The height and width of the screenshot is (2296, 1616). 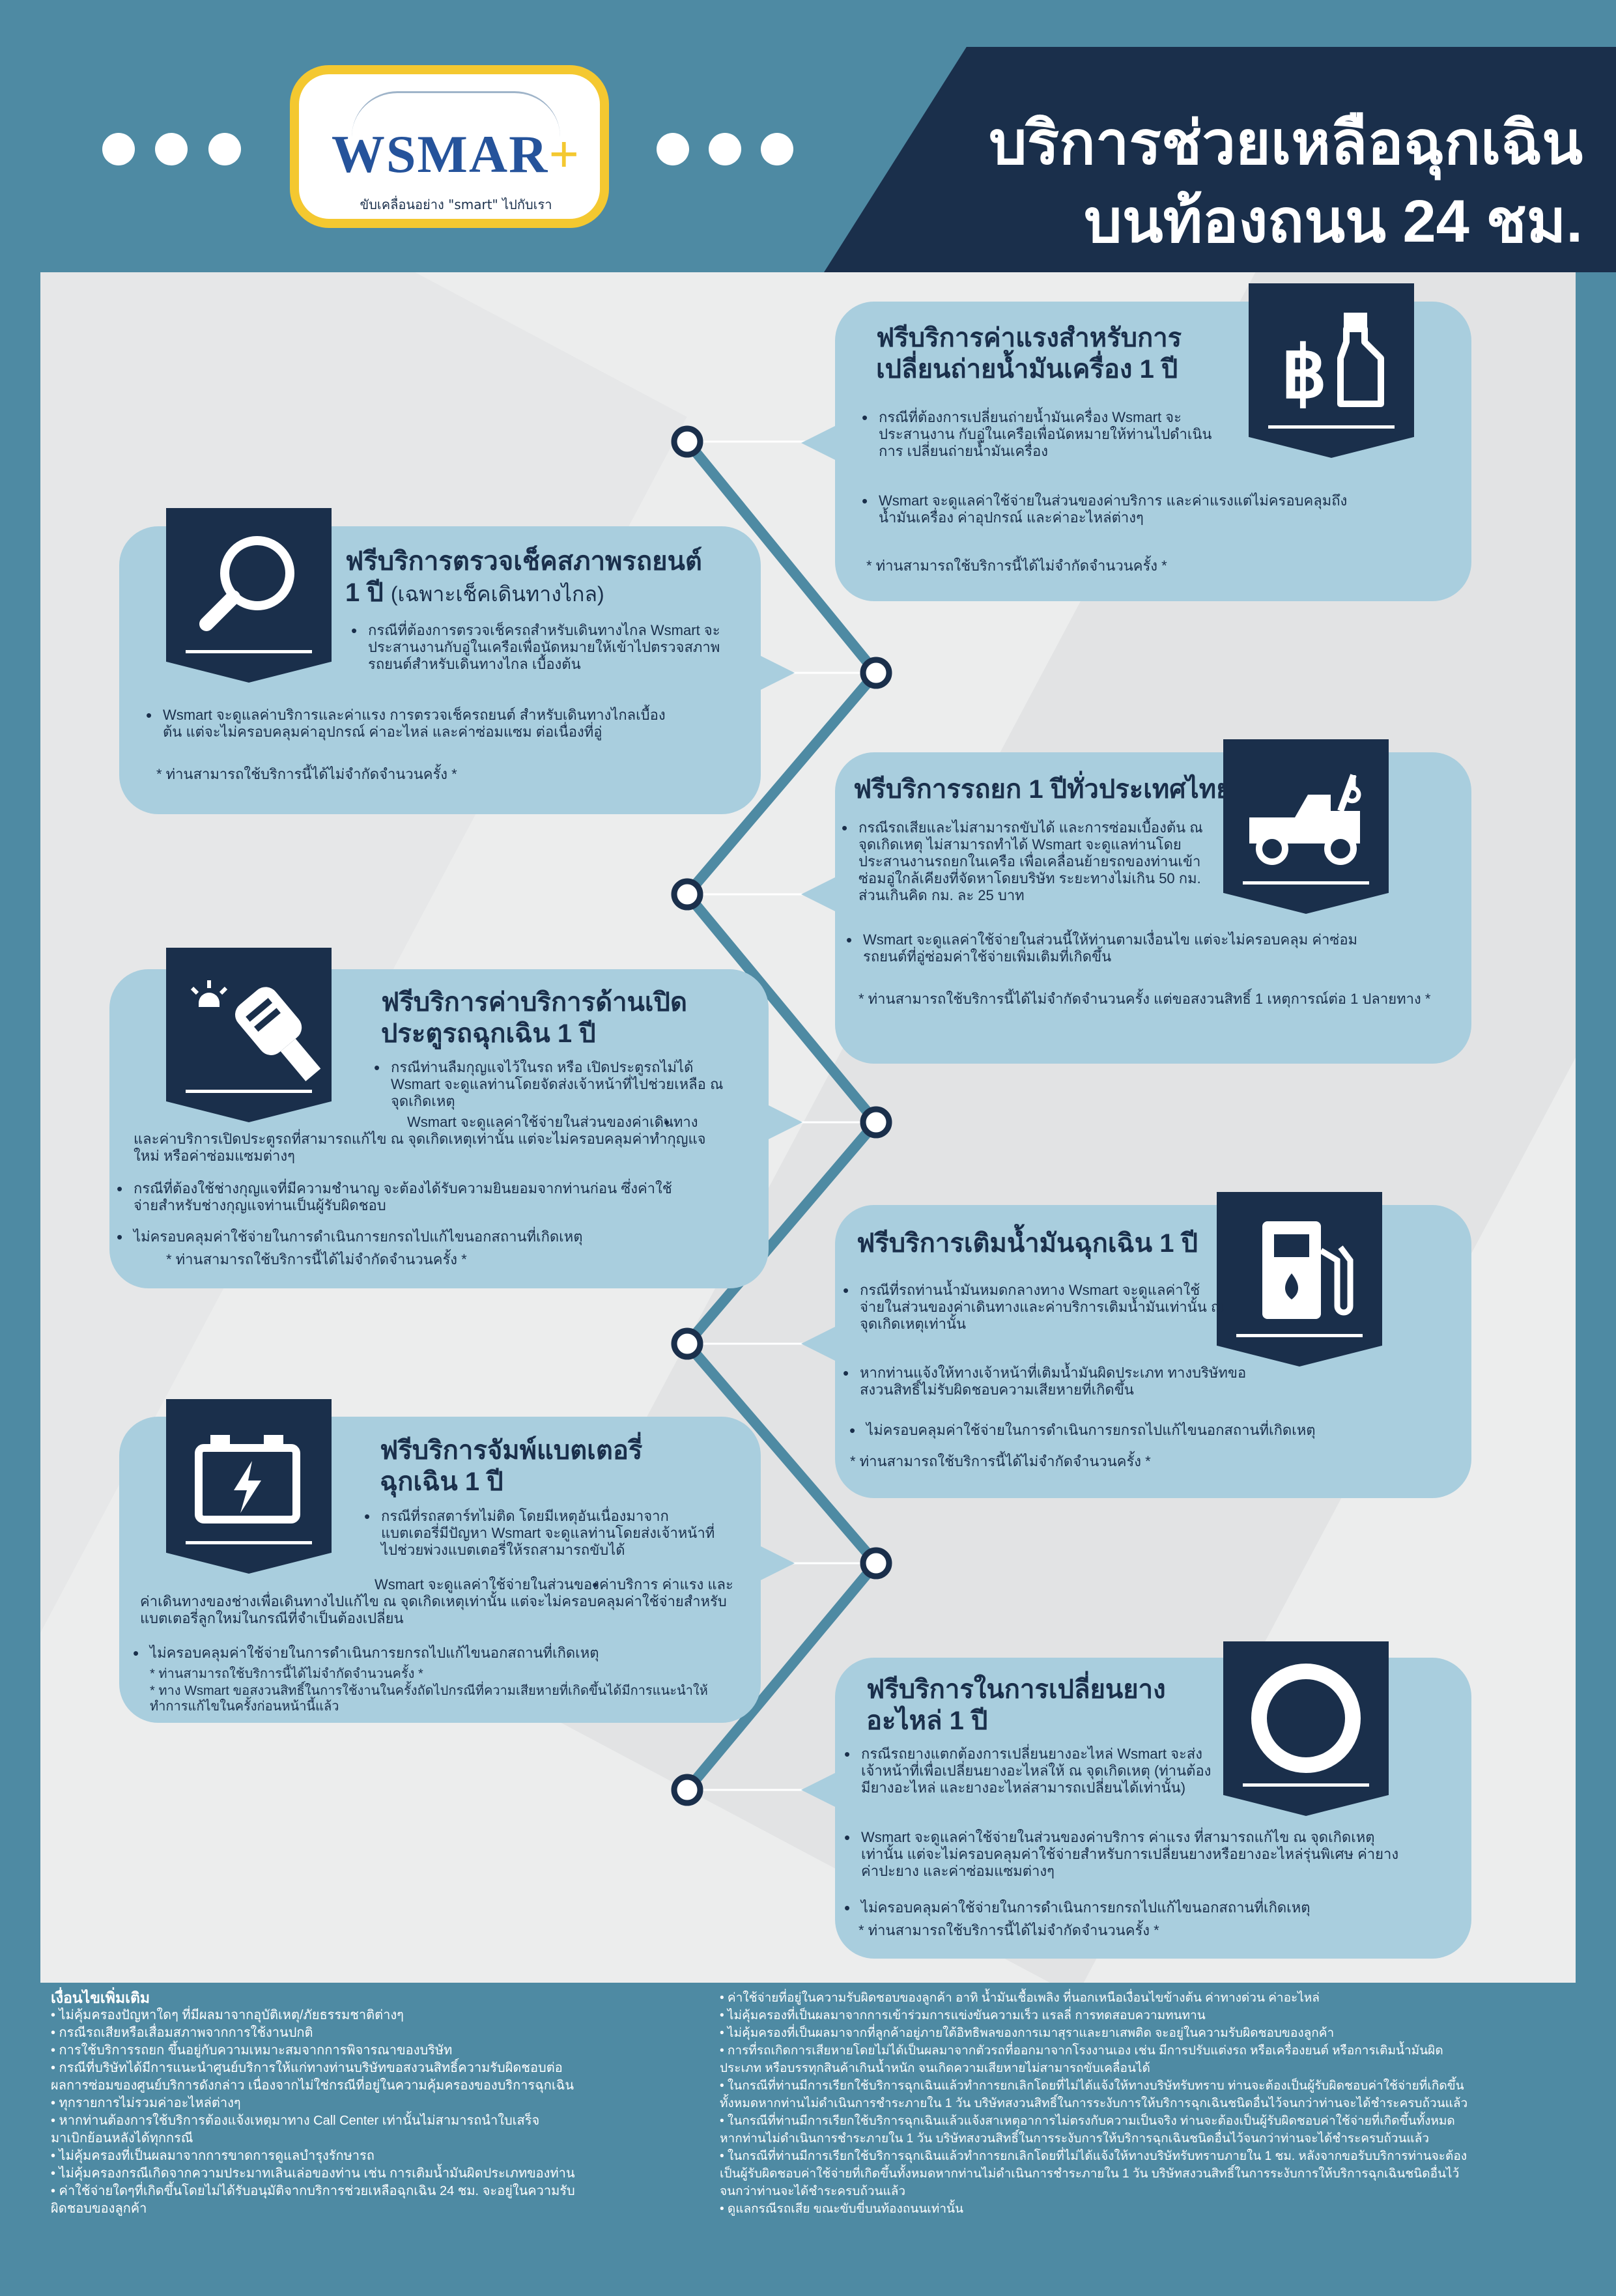 I want to click on title-line: ฟรีบริการจัมพ์แบตเตอรี่, so click(x=512, y=1450).